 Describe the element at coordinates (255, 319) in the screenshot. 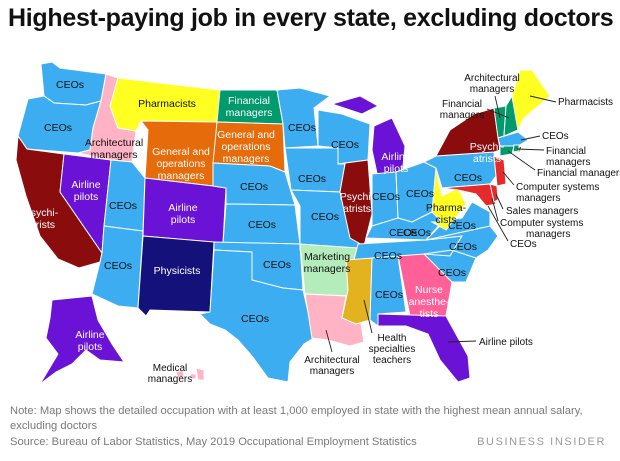

I see `label-tx: CEOs` at that location.